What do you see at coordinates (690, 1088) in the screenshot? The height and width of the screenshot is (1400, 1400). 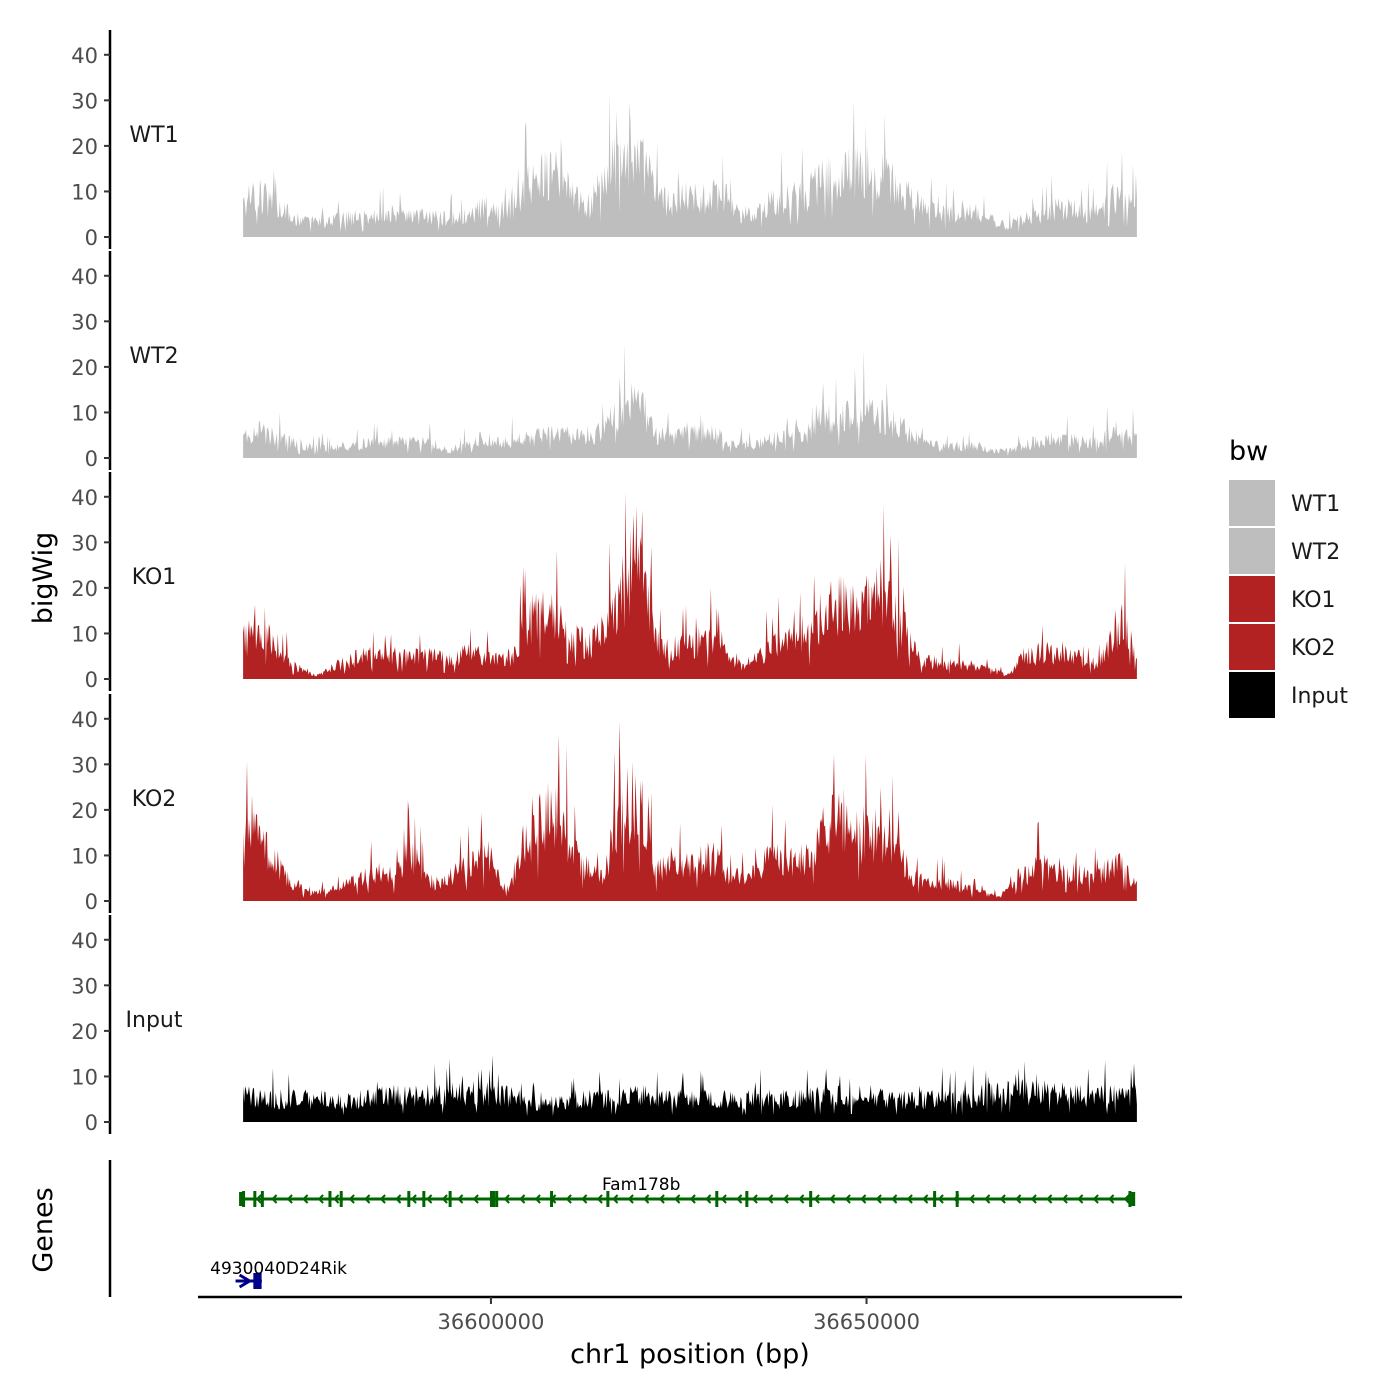 I see `coverage-area-input` at bounding box center [690, 1088].